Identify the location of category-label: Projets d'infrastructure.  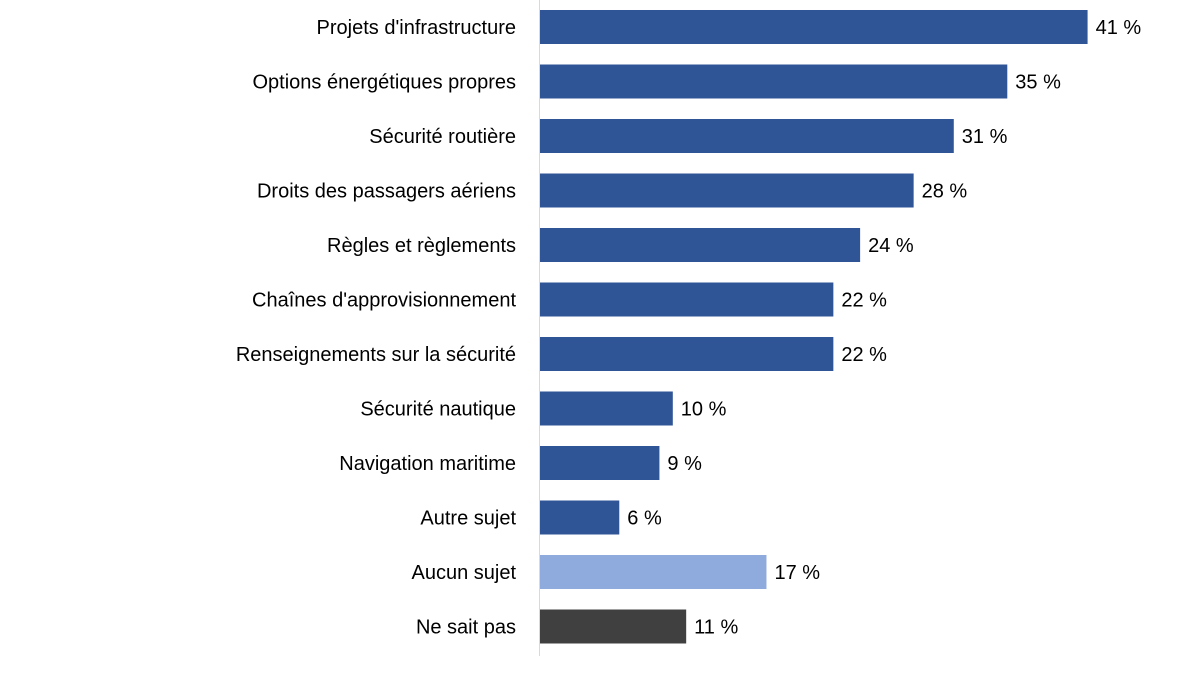
(416, 28).